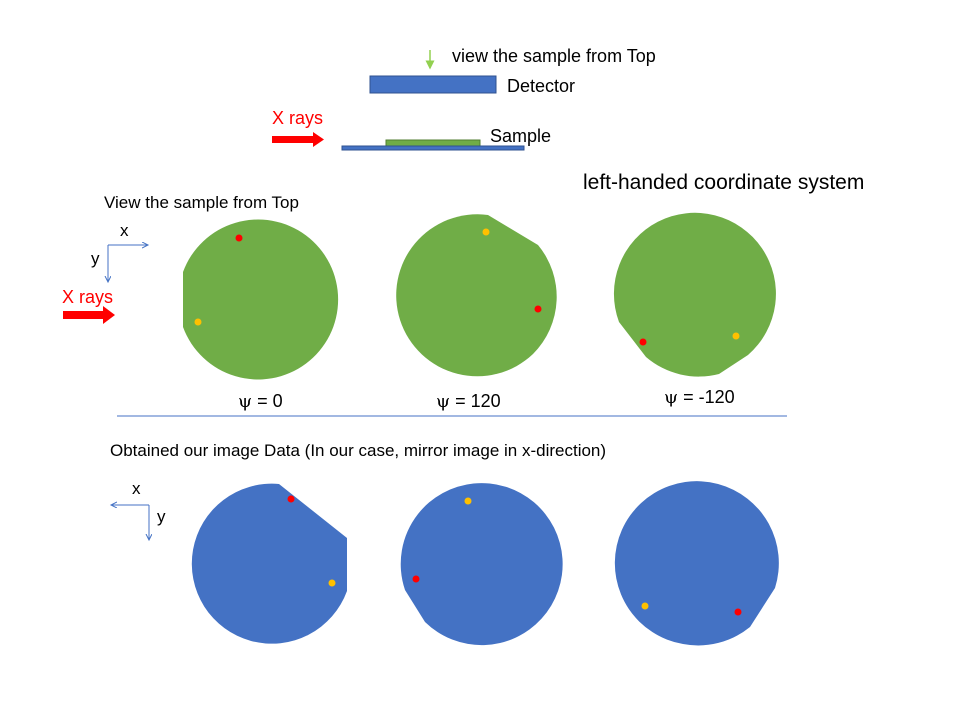 The image size is (960, 720). What do you see at coordinates (161, 516) in the screenshot?
I see `bottom-axis-y-label: y` at bounding box center [161, 516].